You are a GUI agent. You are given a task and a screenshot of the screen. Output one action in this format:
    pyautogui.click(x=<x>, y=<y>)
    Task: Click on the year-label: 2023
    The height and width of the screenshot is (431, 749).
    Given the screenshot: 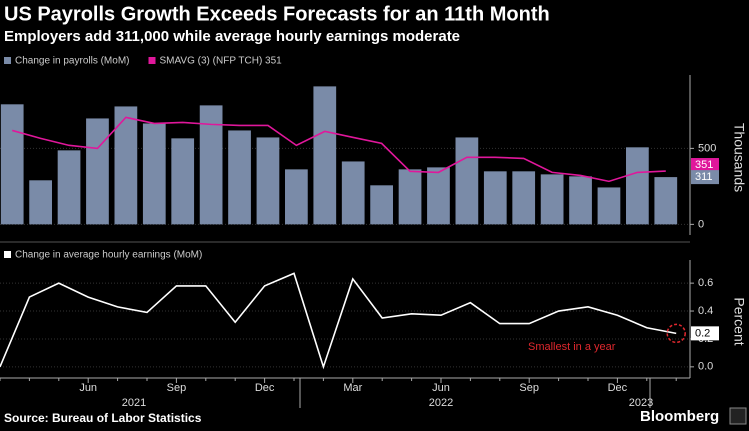 What is the action you would take?
    pyautogui.click(x=641, y=403)
    